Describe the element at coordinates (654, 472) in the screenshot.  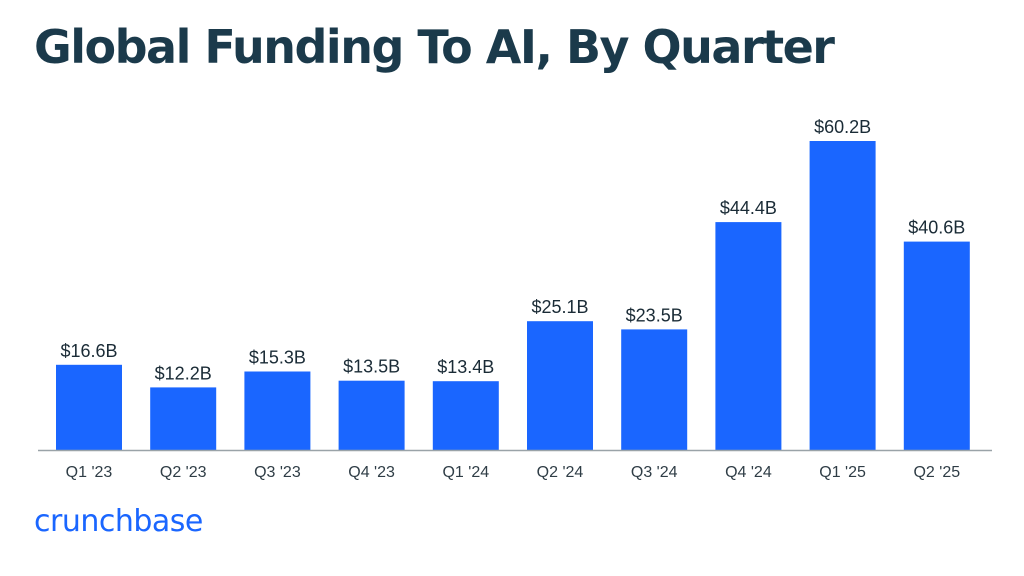
I see `x-tick-label: Q3 '24` at that location.